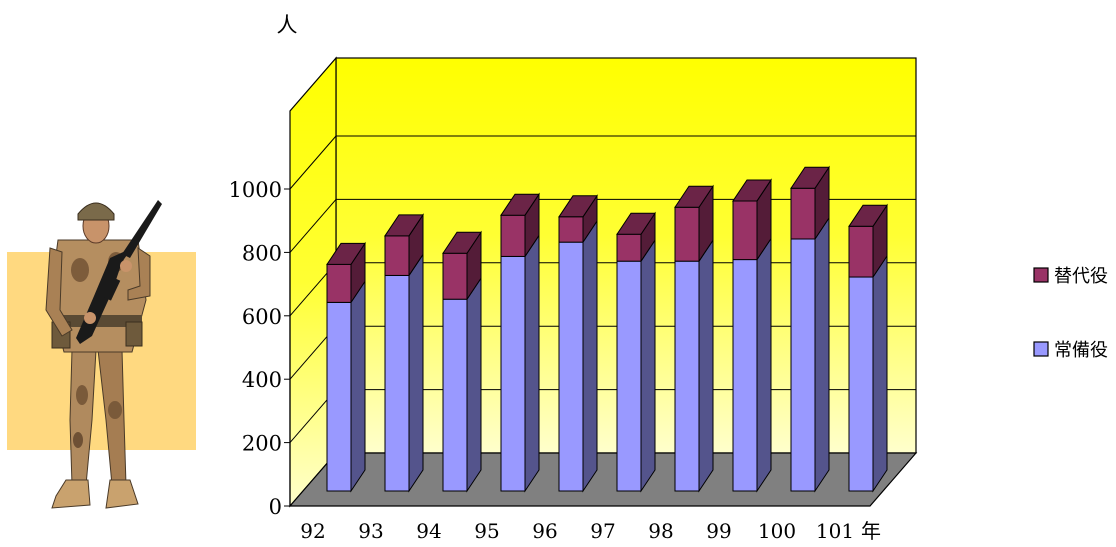 The image size is (1116, 547). Describe the element at coordinates (262, 253) in the screenshot. I see `y-tick-label: 800` at that location.